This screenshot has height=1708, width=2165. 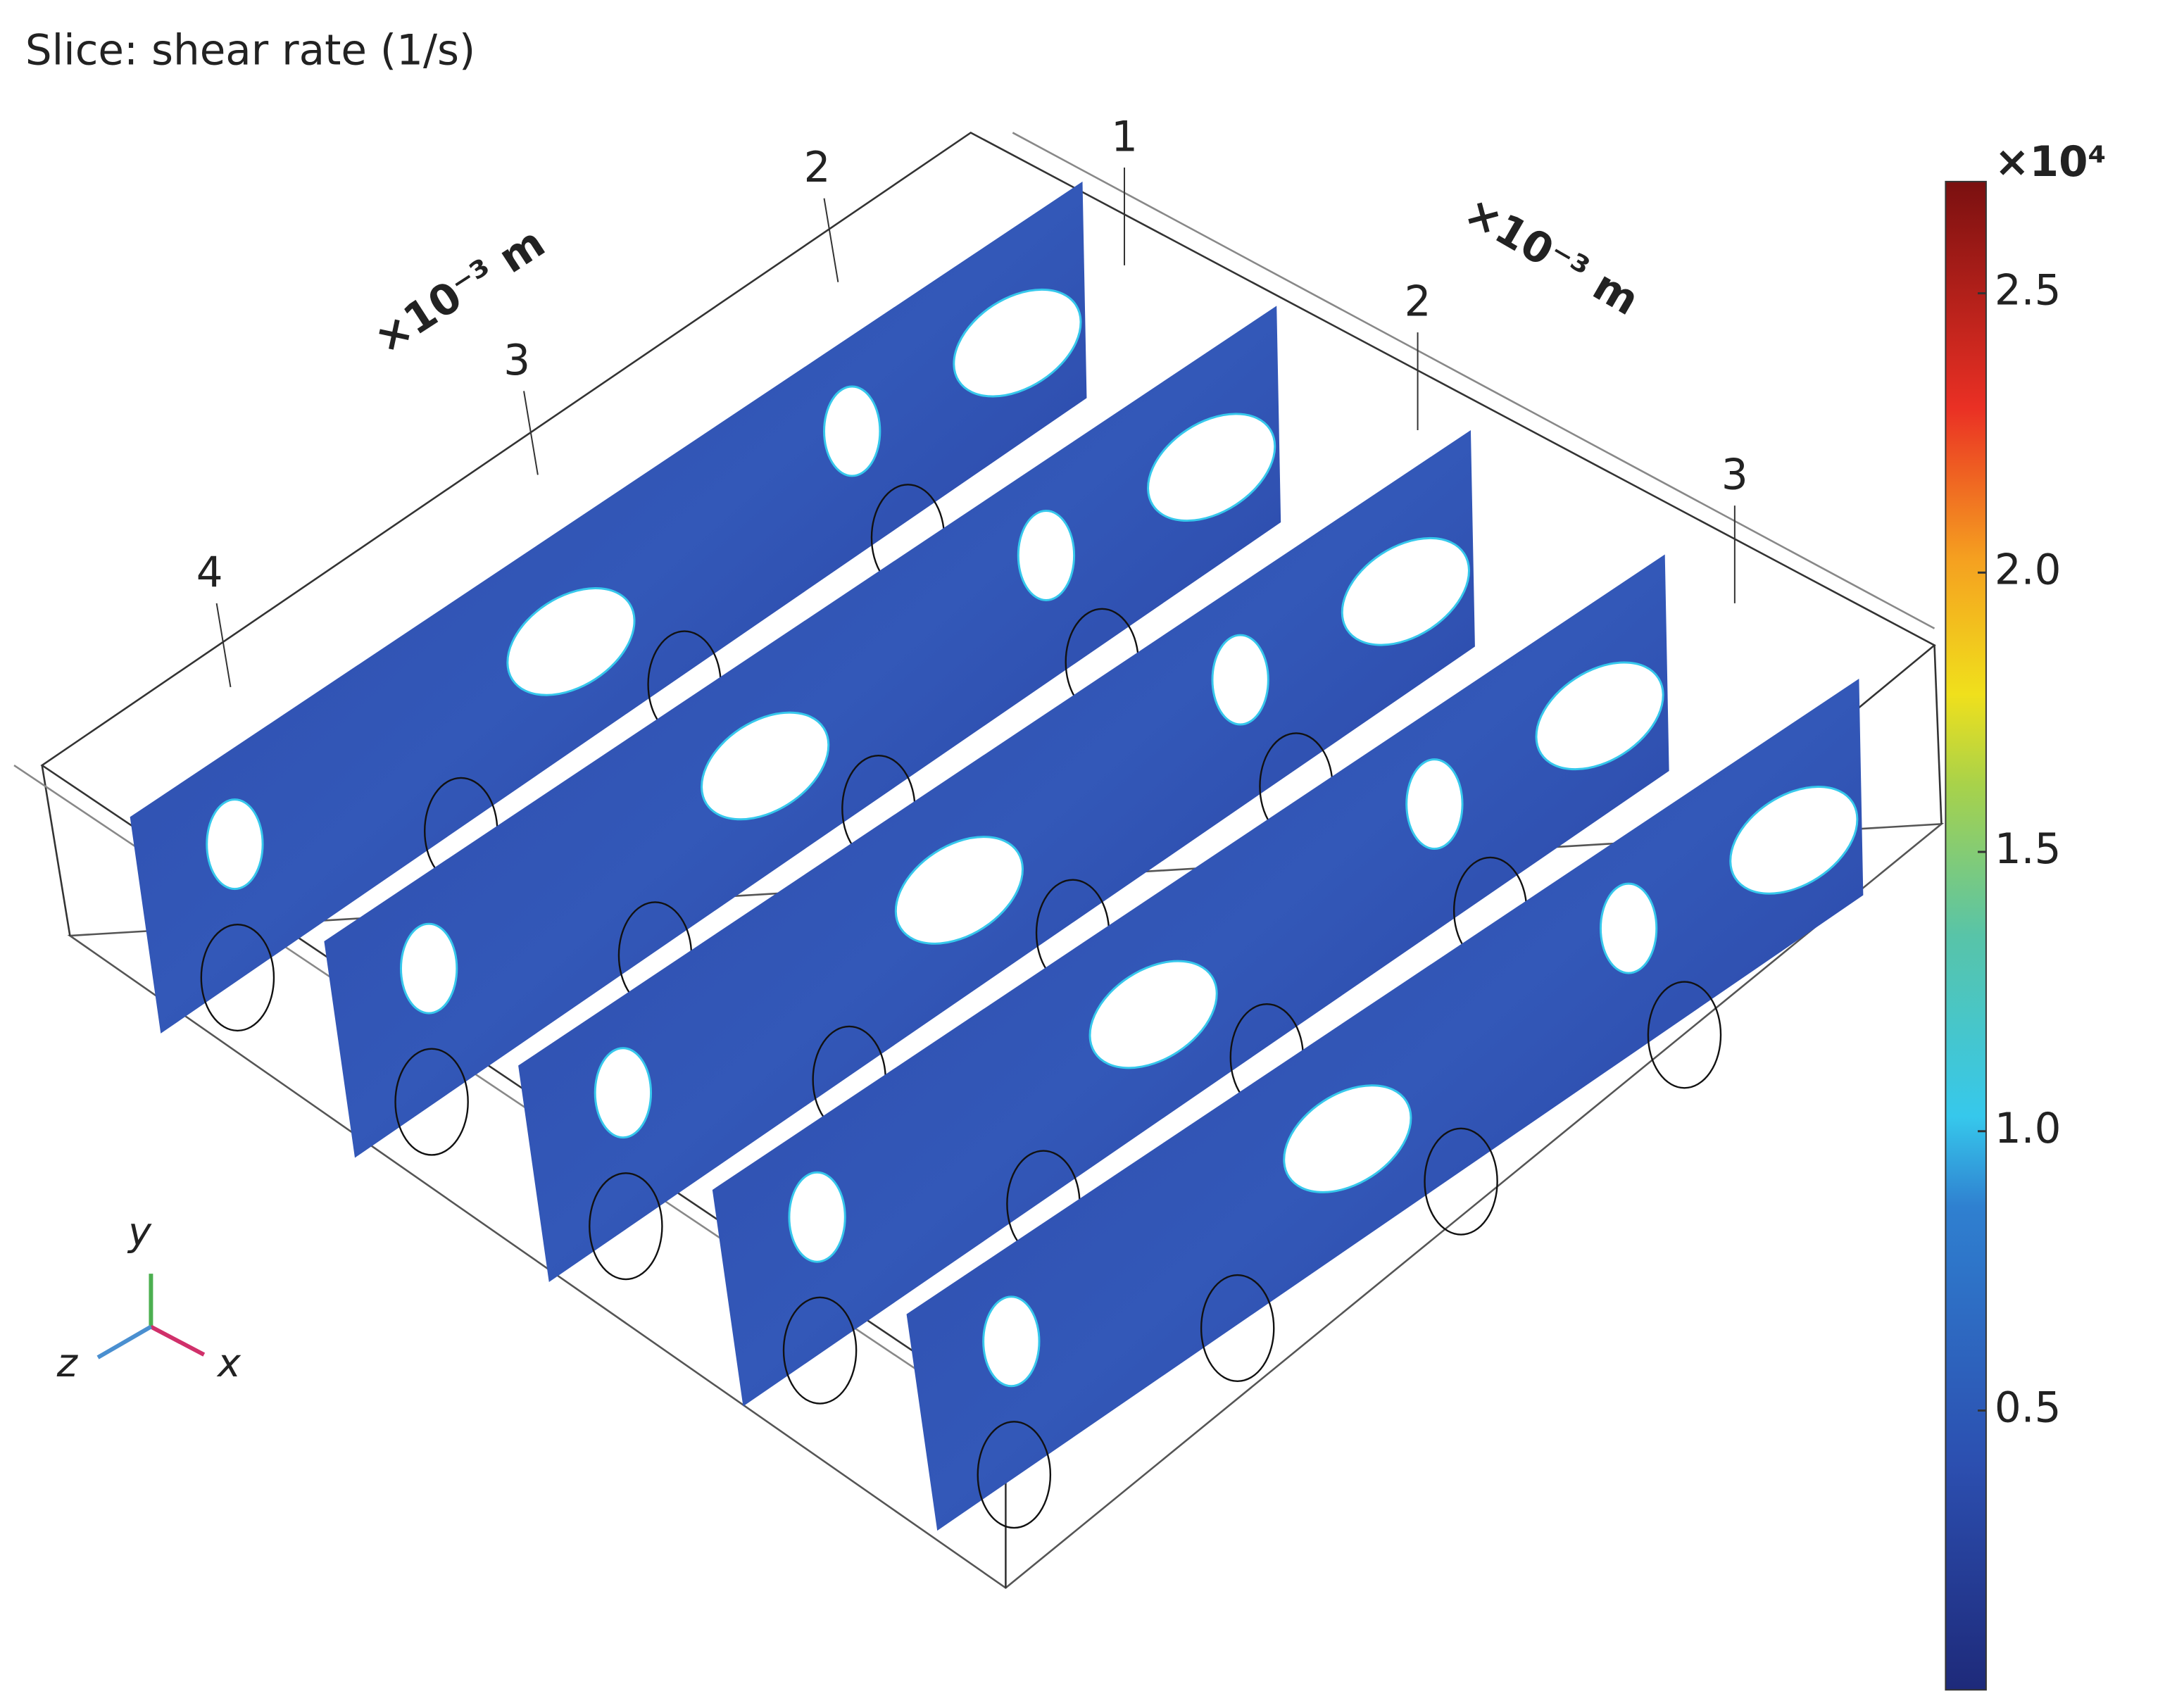 I want to click on colorbar-multiplier: ×10⁴, so click(x=2051, y=162).